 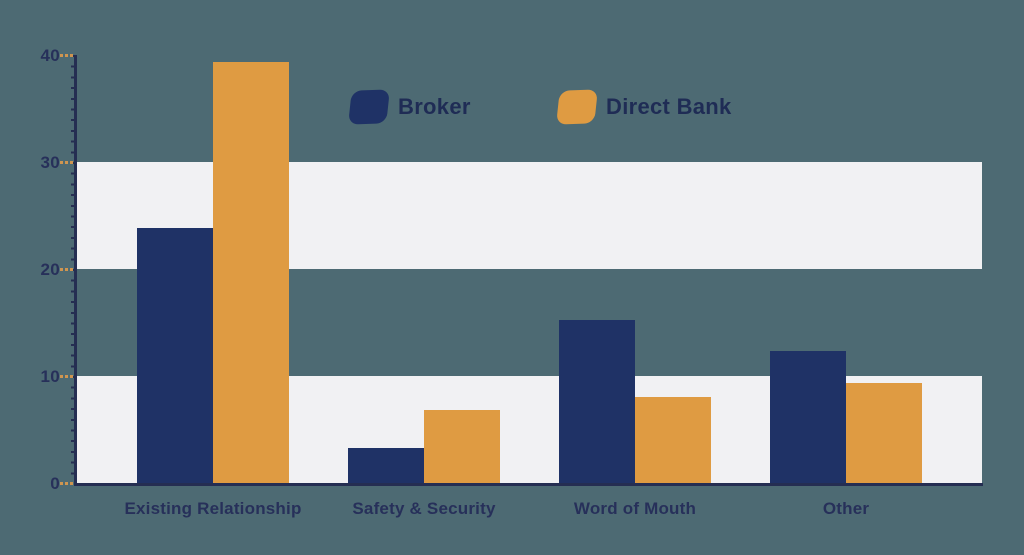 I want to click on y-tick-label-40: 40, so click(x=50, y=55).